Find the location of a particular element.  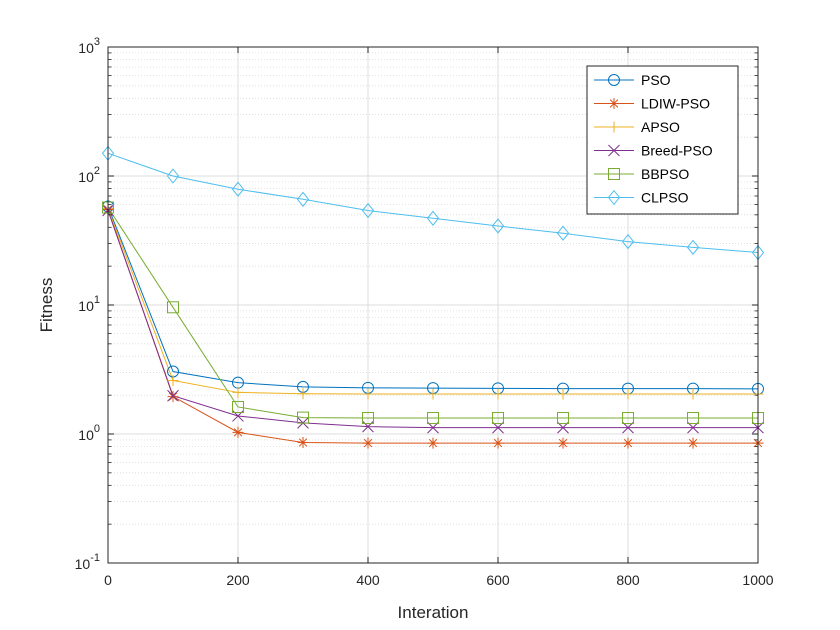

legend-label: CLPSO is located at coordinates (665, 198).